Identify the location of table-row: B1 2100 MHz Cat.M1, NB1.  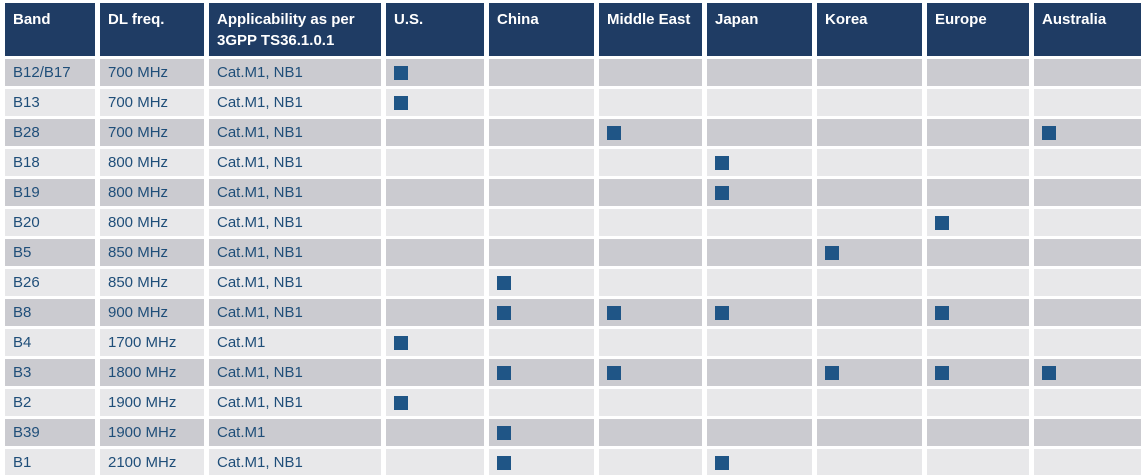
(573, 462).